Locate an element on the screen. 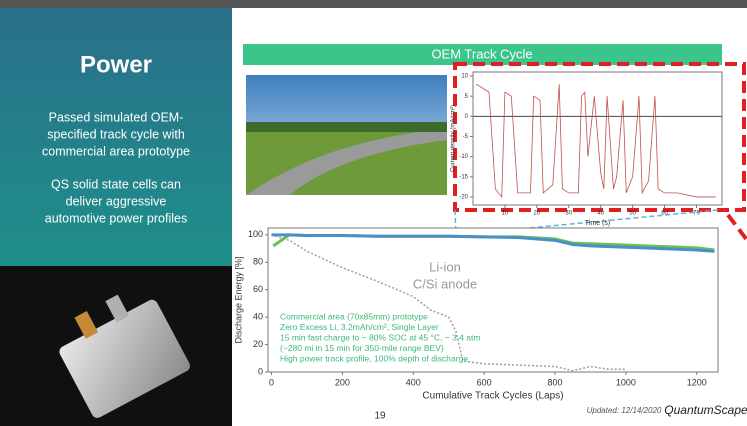  x-tick-label: 1200 is located at coordinates (697, 382).